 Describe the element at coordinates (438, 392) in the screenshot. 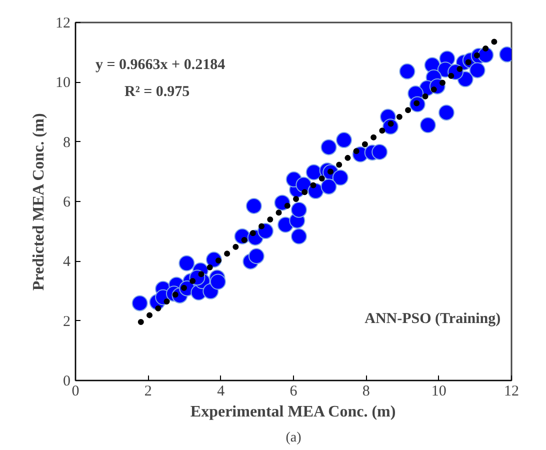

I see `x-tick-label: 10` at that location.